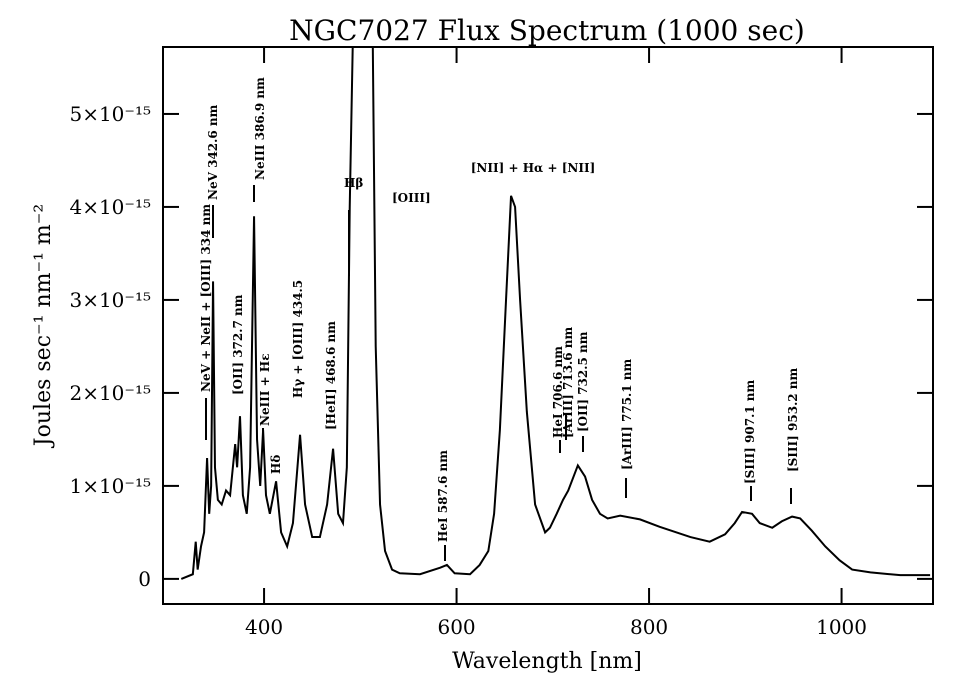 The height and width of the screenshot is (698, 963). Describe the element at coordinates (841, 627) in the screenshot. I see `x-tick-label: 1000` at that location.